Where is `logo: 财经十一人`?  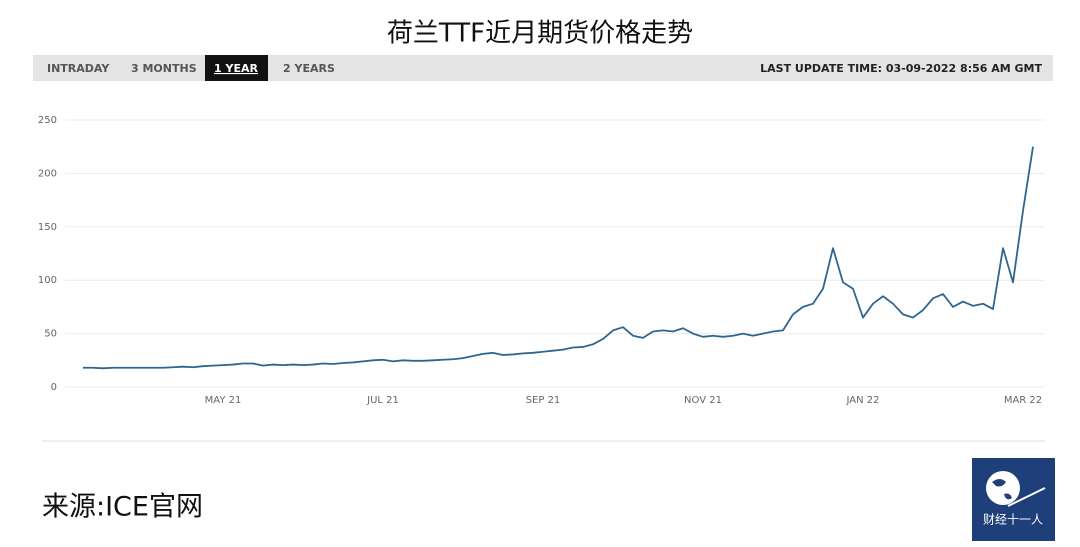
logo: 财经十一人 is located at coordinates (1013, 499).